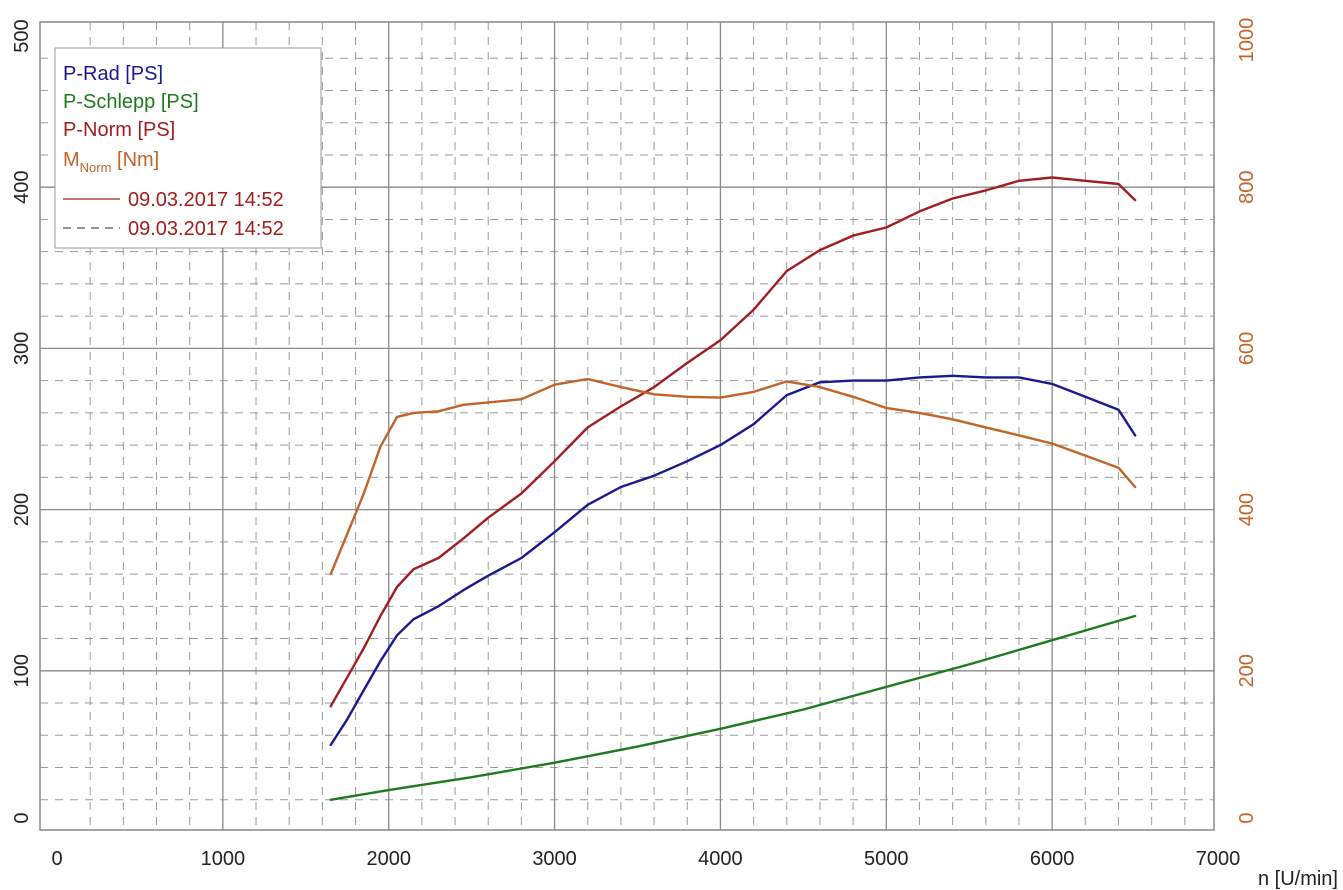 The width and height of the screenshot is (1343, 890). I want to click on legend-m-unit: [Nm], so click(135, 160).